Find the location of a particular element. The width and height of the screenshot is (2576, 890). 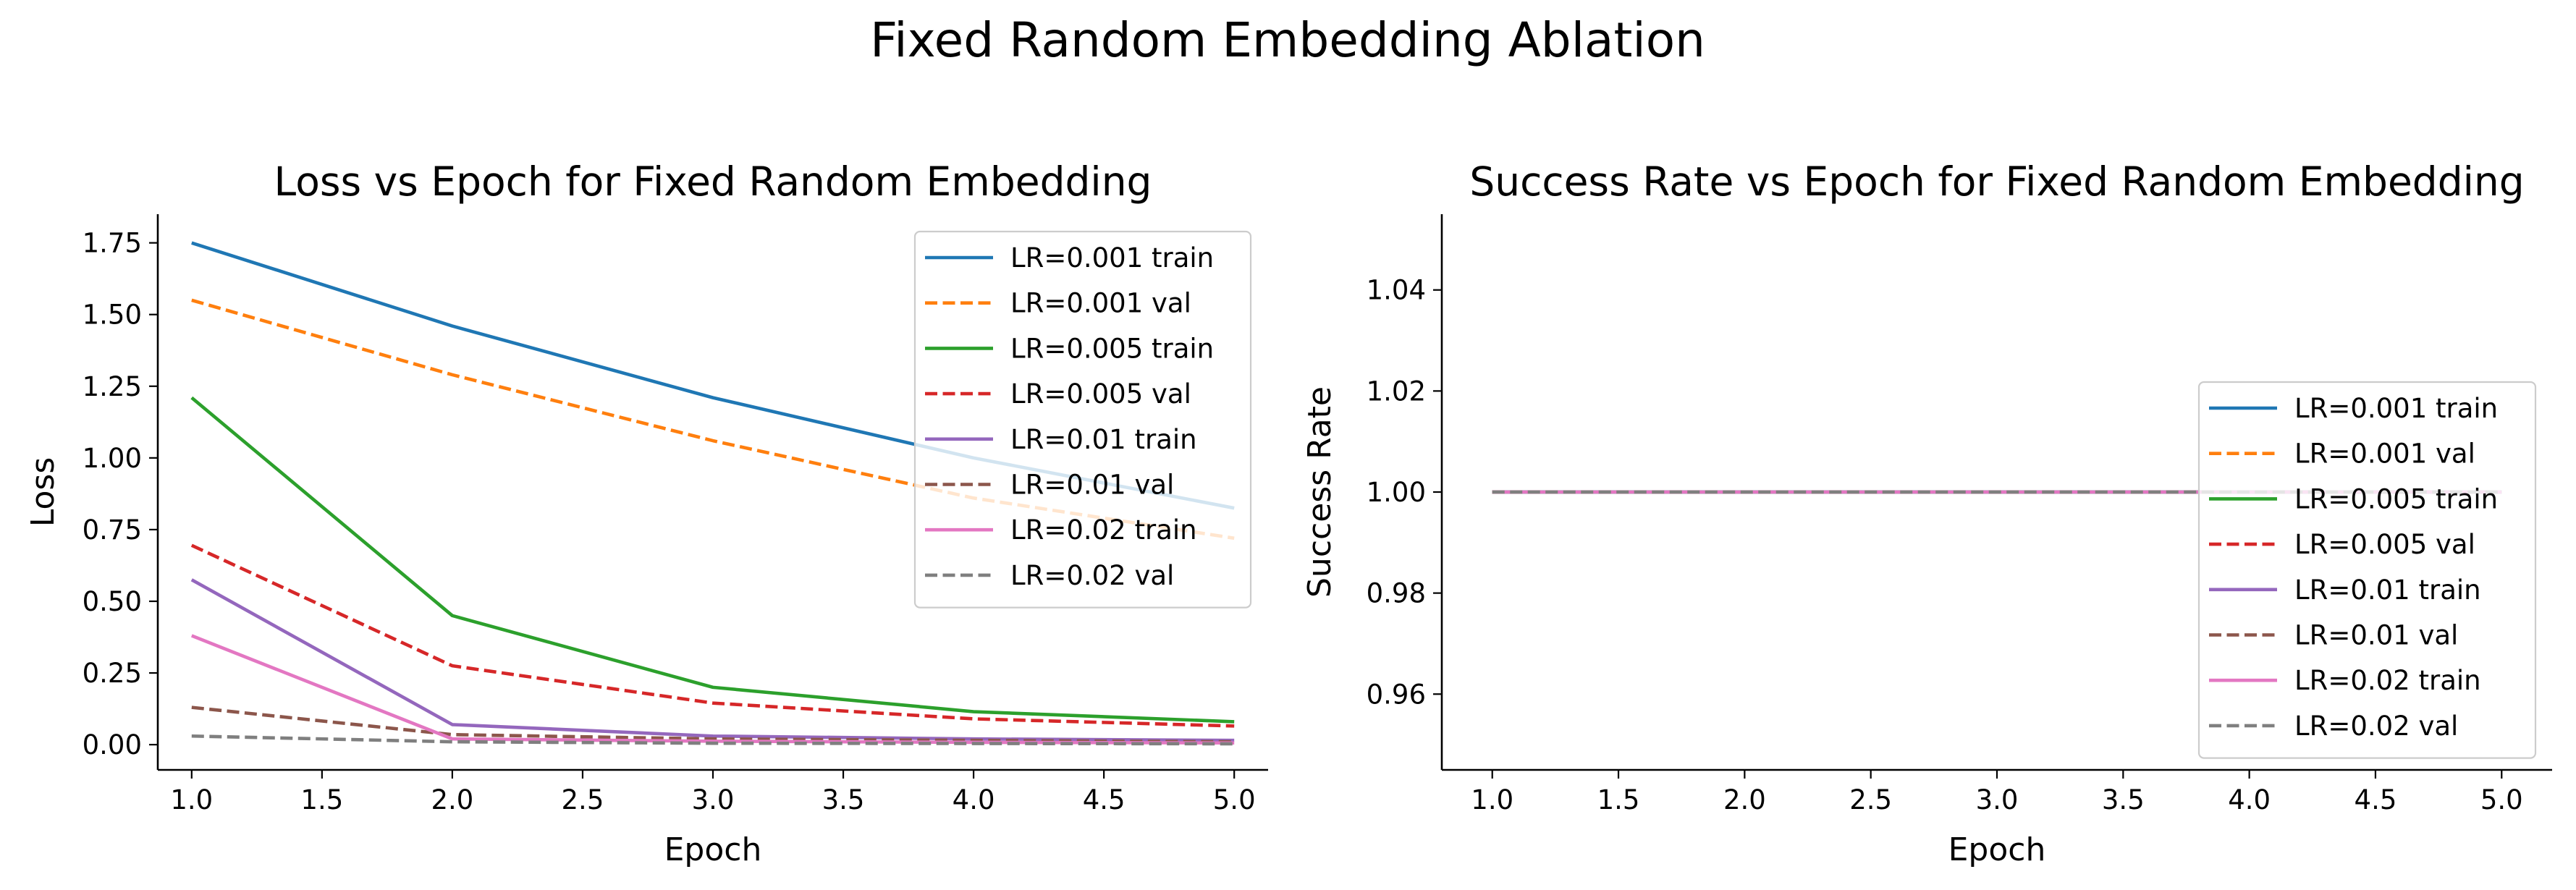

loss-legend-box is located at coordinates (1083, 420).